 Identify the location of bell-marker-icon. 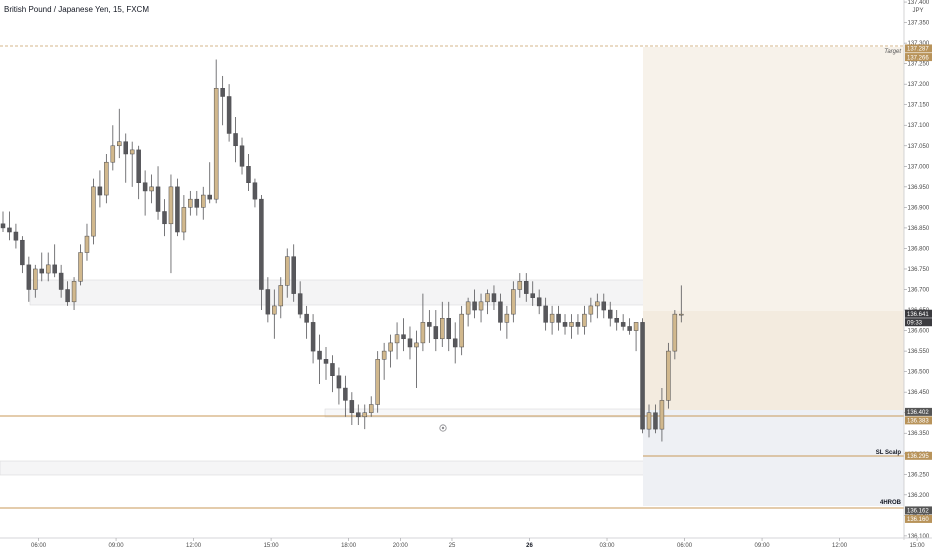
(443, 428).